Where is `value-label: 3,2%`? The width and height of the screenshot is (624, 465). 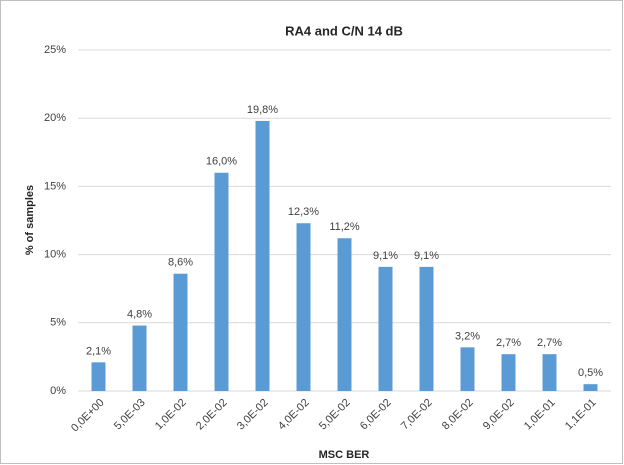
value-label: 3,2% is located at coordinates (467, 336).